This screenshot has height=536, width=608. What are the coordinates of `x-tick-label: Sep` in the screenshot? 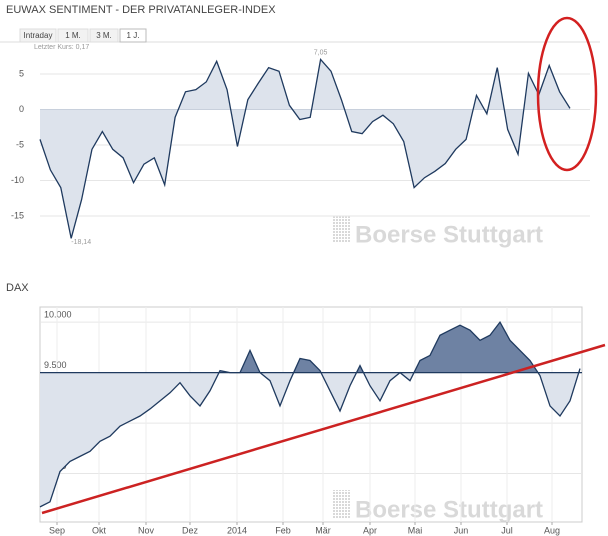 It's located at (57, 530).